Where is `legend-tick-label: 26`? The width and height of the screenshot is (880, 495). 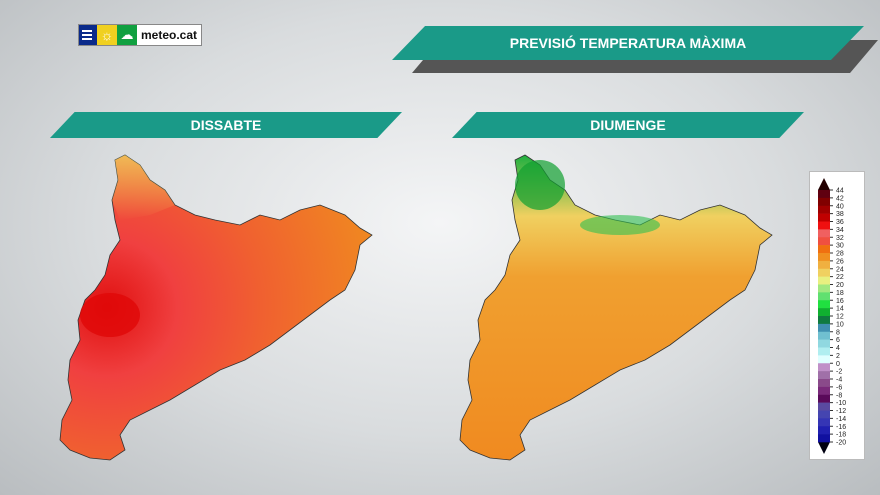 legend-tick-label: 26 is located at coordinates (840, 261).